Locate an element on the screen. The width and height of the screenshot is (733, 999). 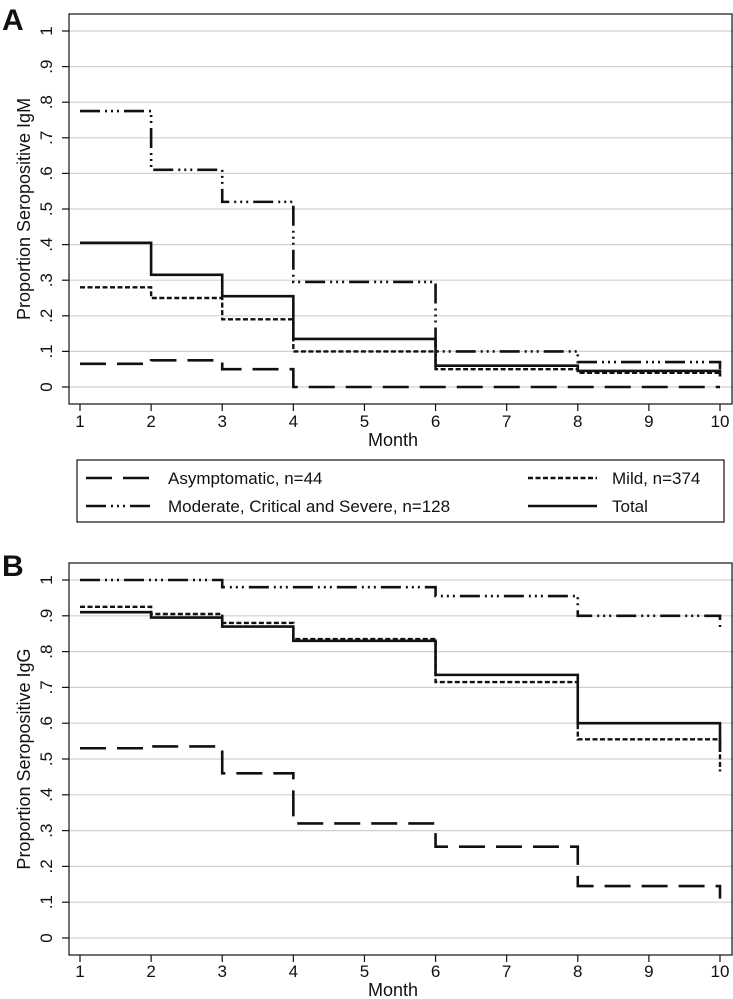
x-tick-label-b-0: 1 is located at coordinates (79, 971).